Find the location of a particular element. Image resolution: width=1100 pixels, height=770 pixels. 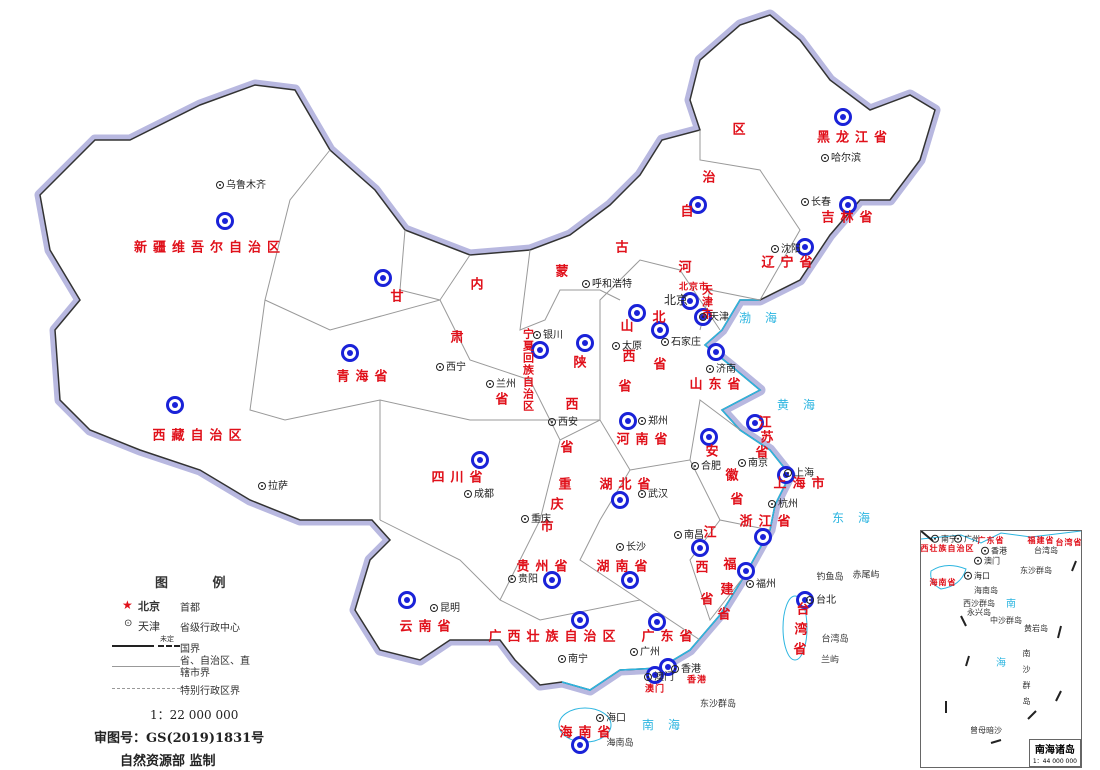

inset-title: 南海诸岛 is located at coordinates (1054, 750).